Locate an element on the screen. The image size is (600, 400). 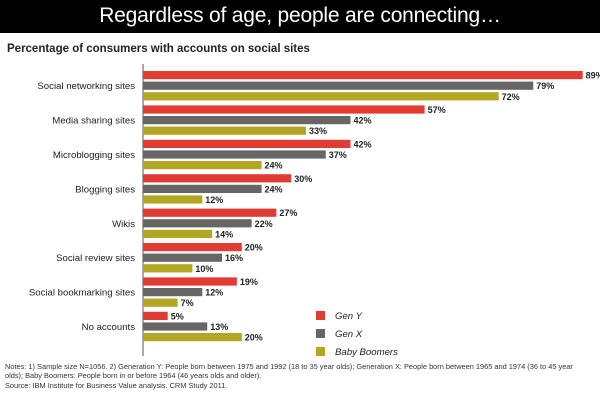
value-label-gen-x-media-sharing-sites: 42% is located at coordinates (362, 121).